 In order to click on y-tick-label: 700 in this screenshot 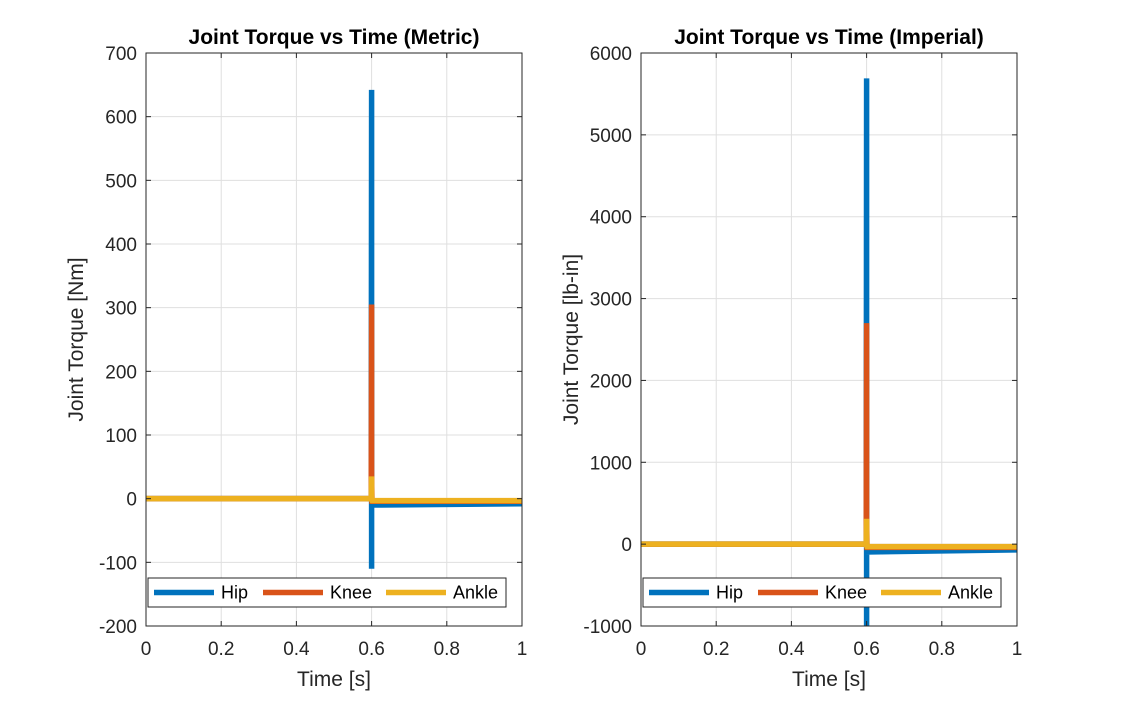, I will do `click(121, 54)`.